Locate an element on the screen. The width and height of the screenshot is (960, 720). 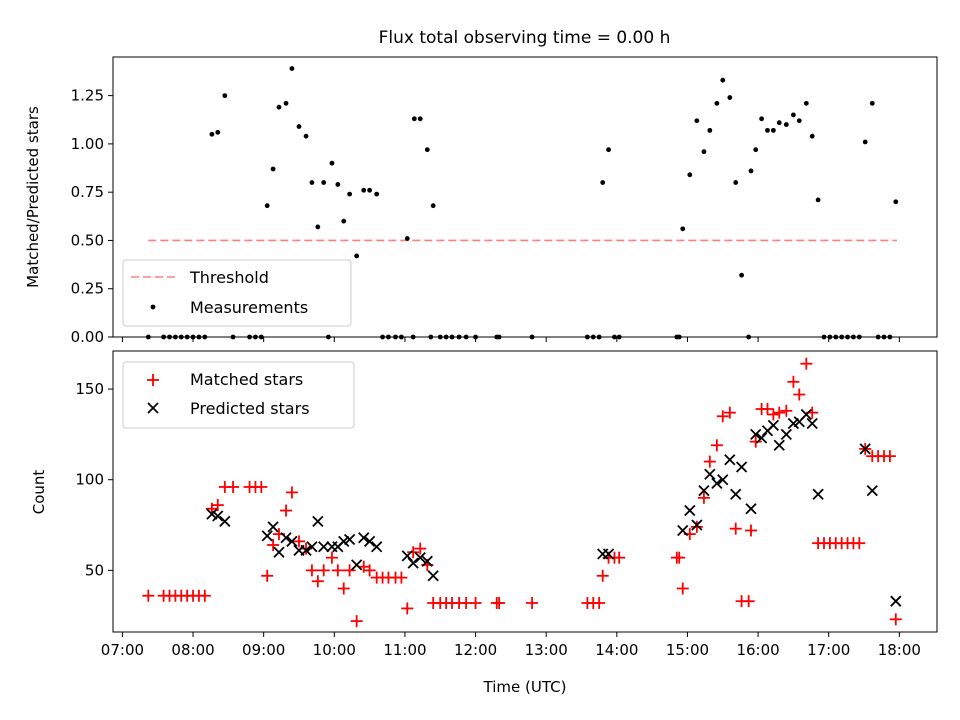
chart-title: Flux total observing time = 0.00 h is located at coordinates (525, 38).